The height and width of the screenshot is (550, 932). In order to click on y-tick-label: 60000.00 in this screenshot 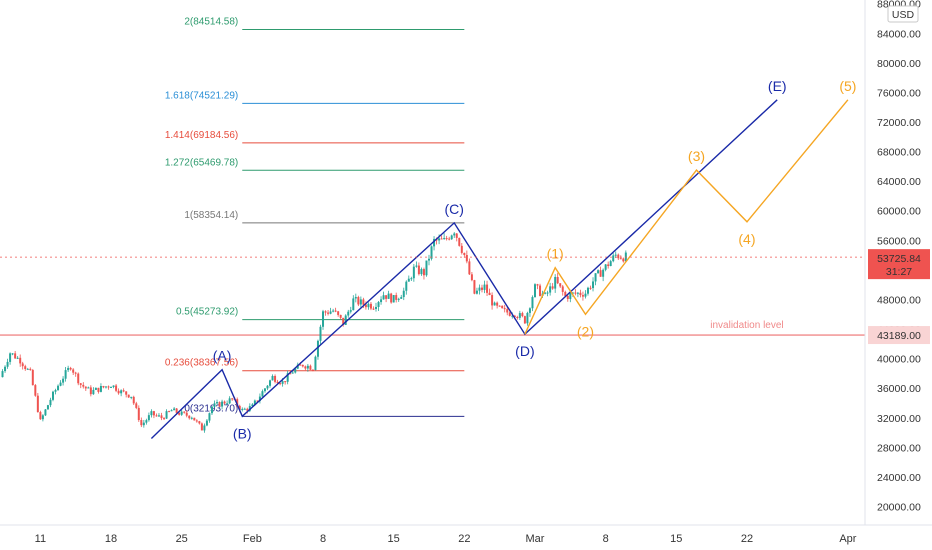, I will do `click(899, 212)`.